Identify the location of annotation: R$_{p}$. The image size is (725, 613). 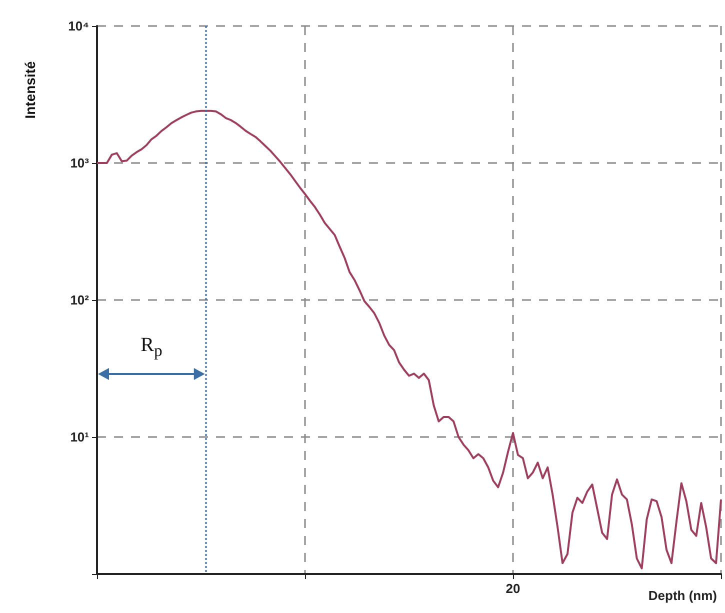
(151, 347).